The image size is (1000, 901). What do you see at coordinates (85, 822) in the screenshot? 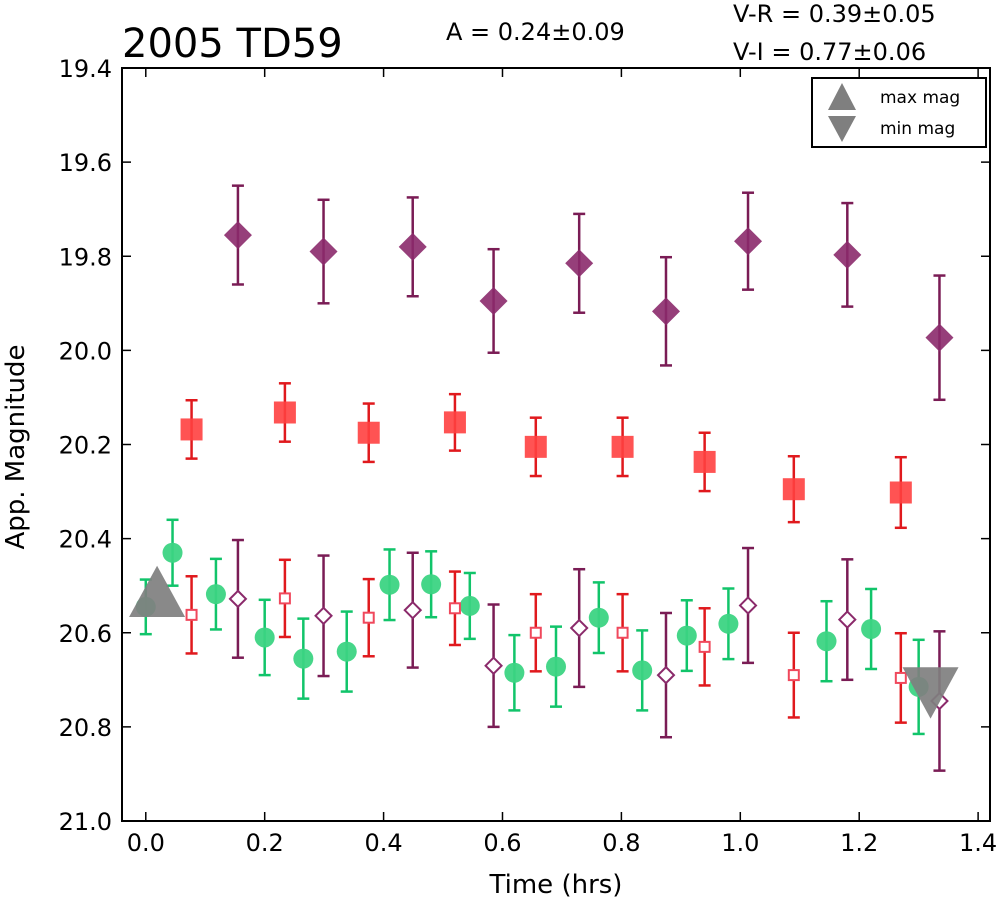
I see `y-tick-label: 21.0` at bounding box center [85, 822].